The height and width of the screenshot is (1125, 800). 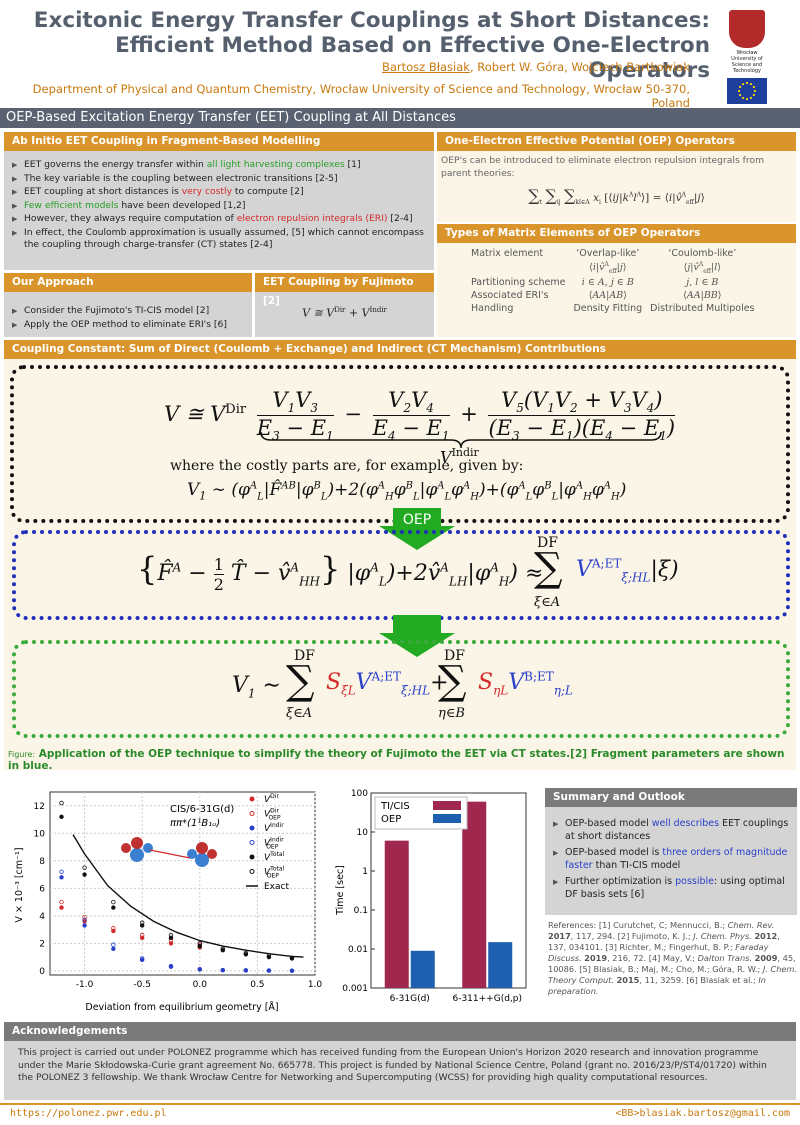 I want to click on oep-equation-rhs: VA;ETξ;HL|ξ), so click(x=627, y=571).